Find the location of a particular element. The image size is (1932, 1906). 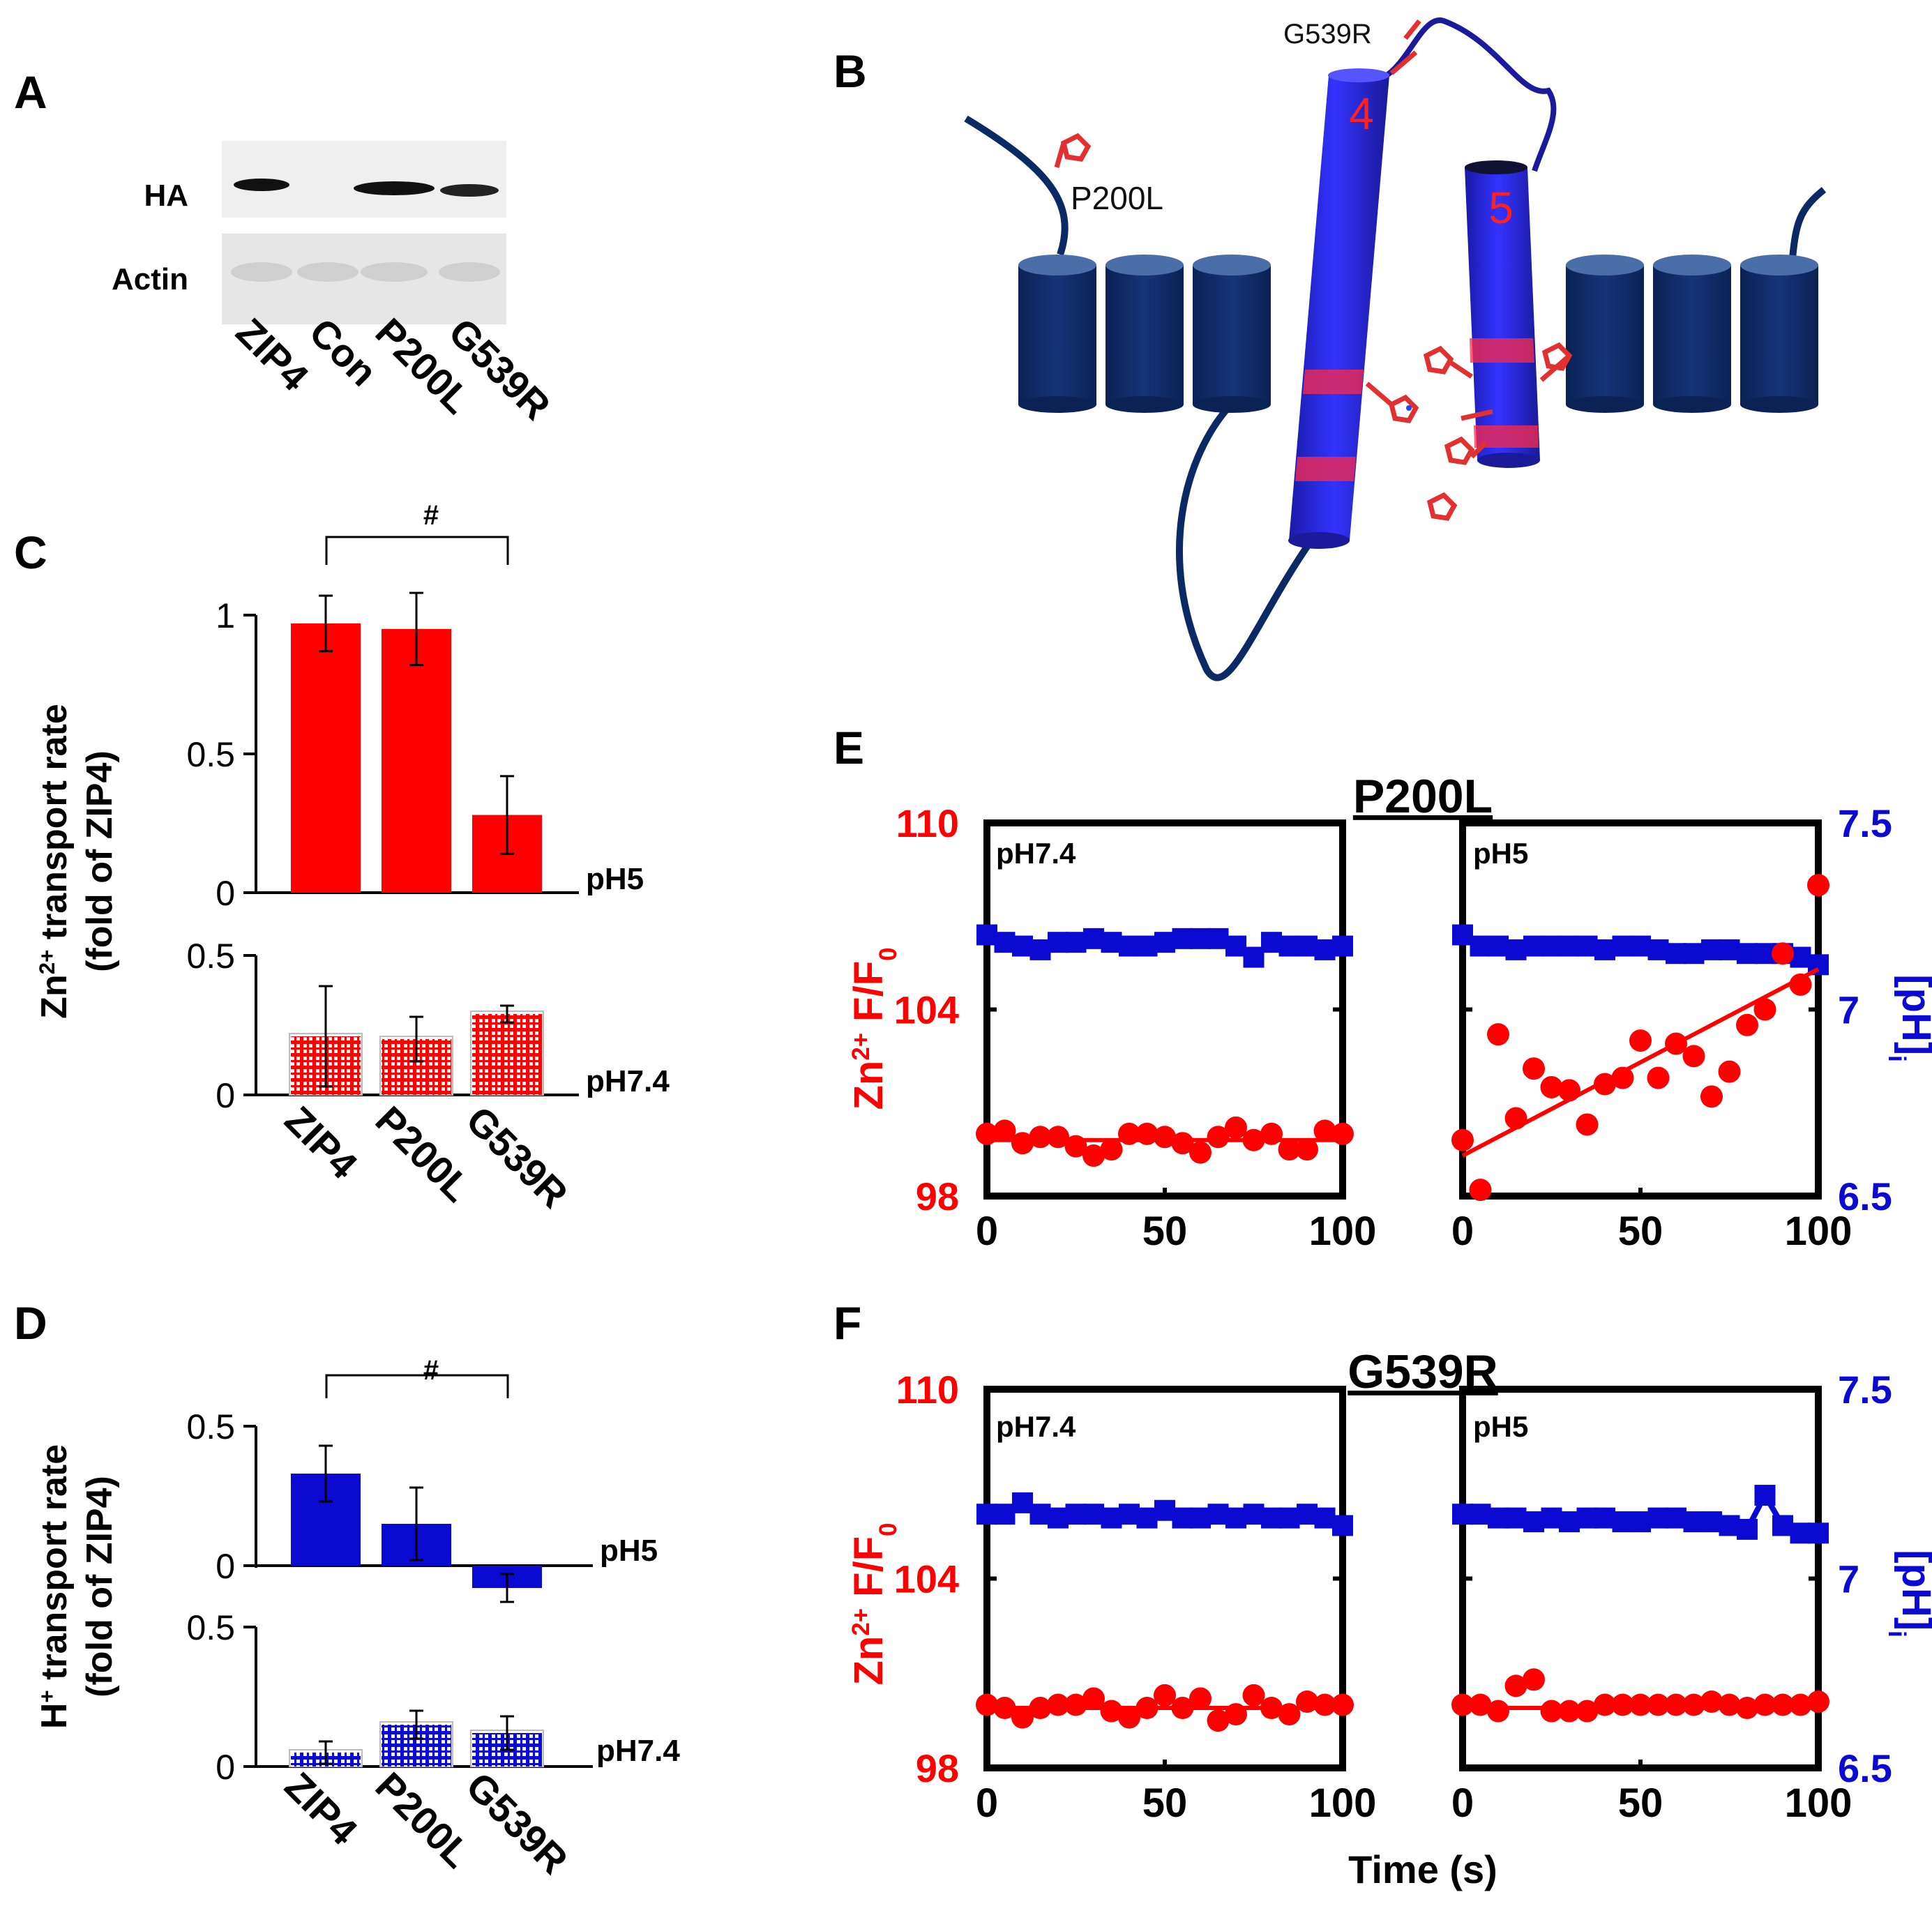

residue-sticks is located at coordinates (1313, 270).